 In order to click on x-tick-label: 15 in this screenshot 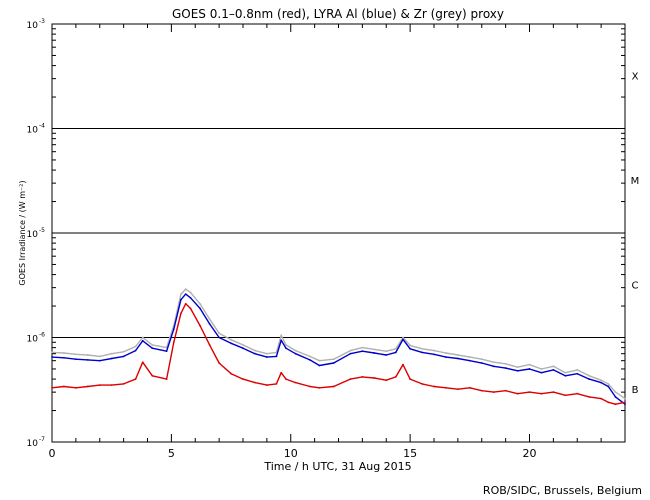, I will do `click(410, 453)`.